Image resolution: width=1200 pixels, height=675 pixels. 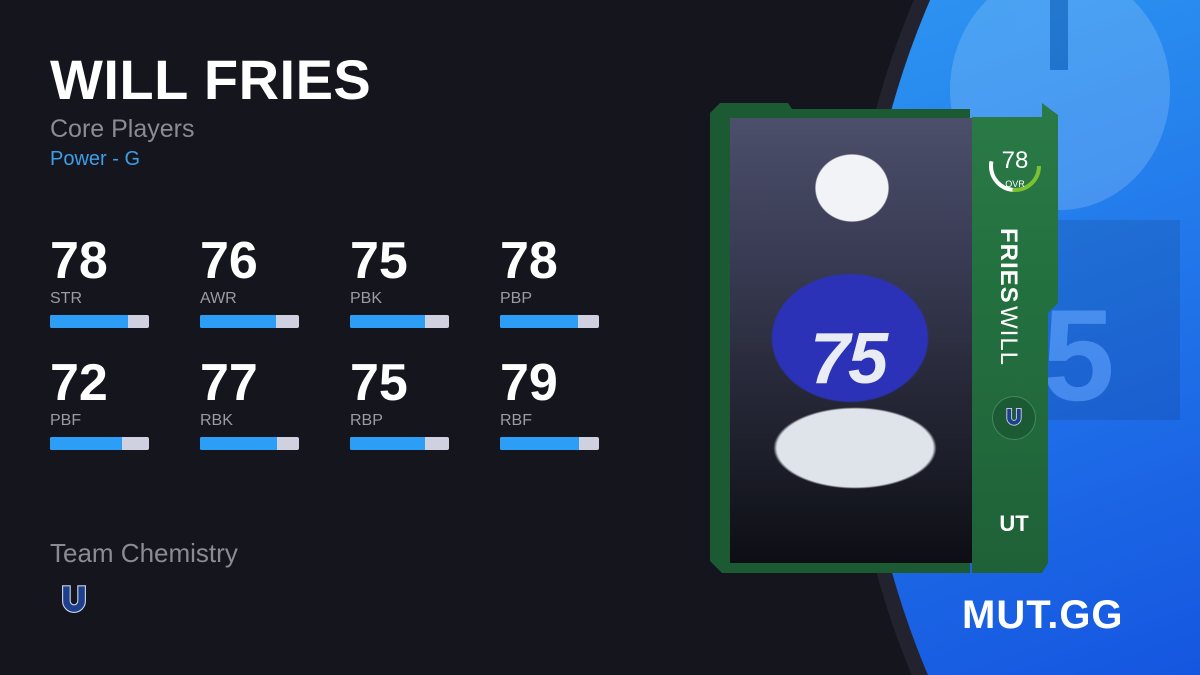 I want to click on stat-pbp: 78 PBP, so click(x=550, y=280).